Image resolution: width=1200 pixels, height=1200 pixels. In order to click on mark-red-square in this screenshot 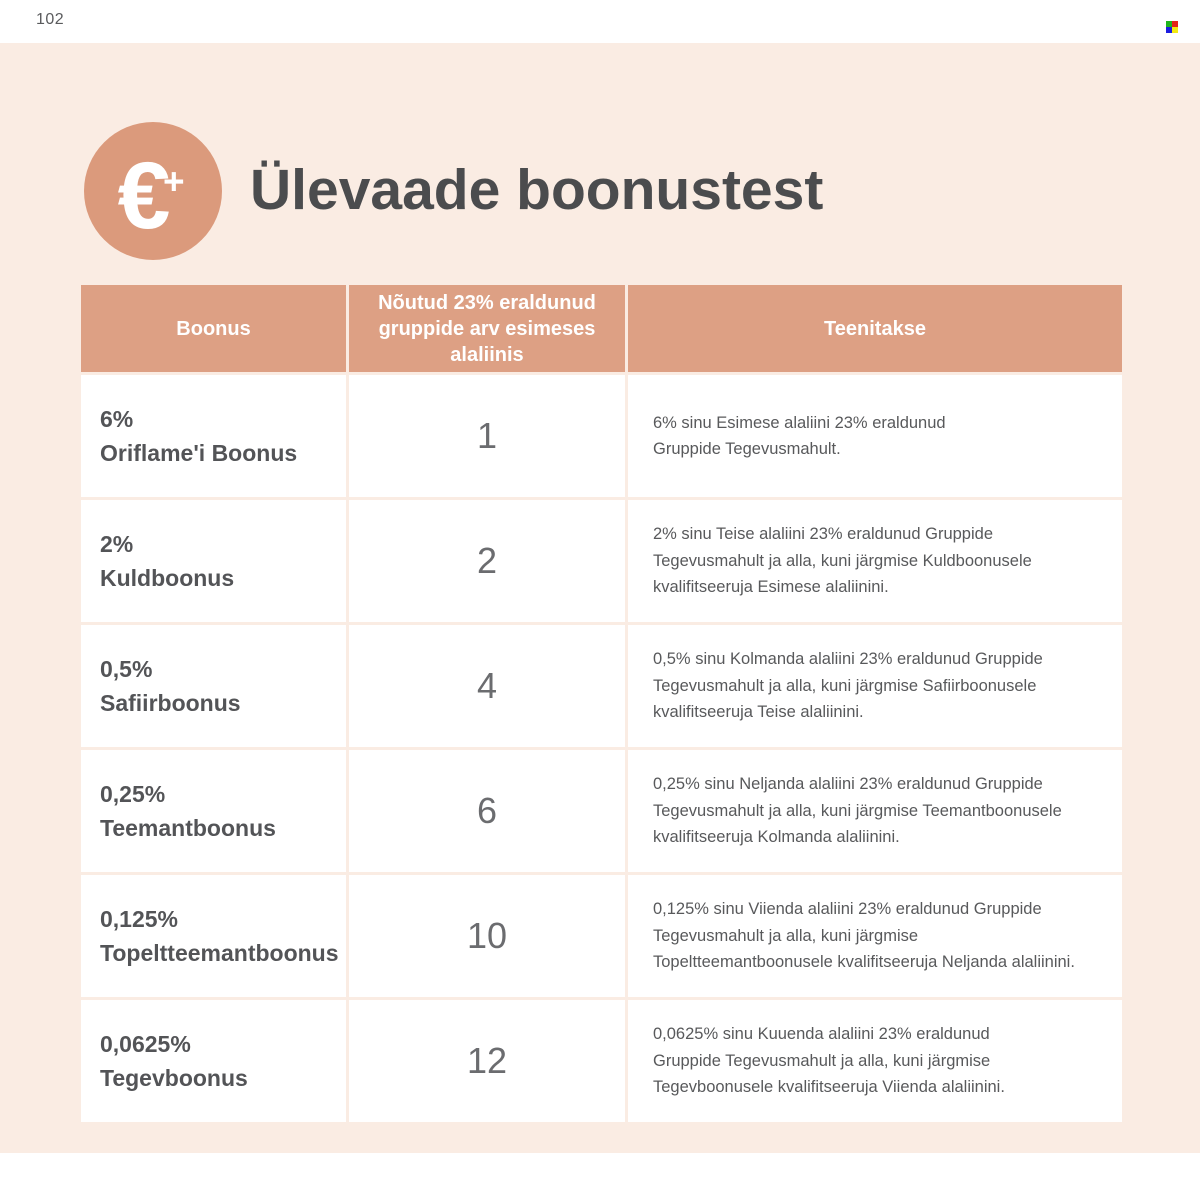, I will do `click(1175, 24)`.